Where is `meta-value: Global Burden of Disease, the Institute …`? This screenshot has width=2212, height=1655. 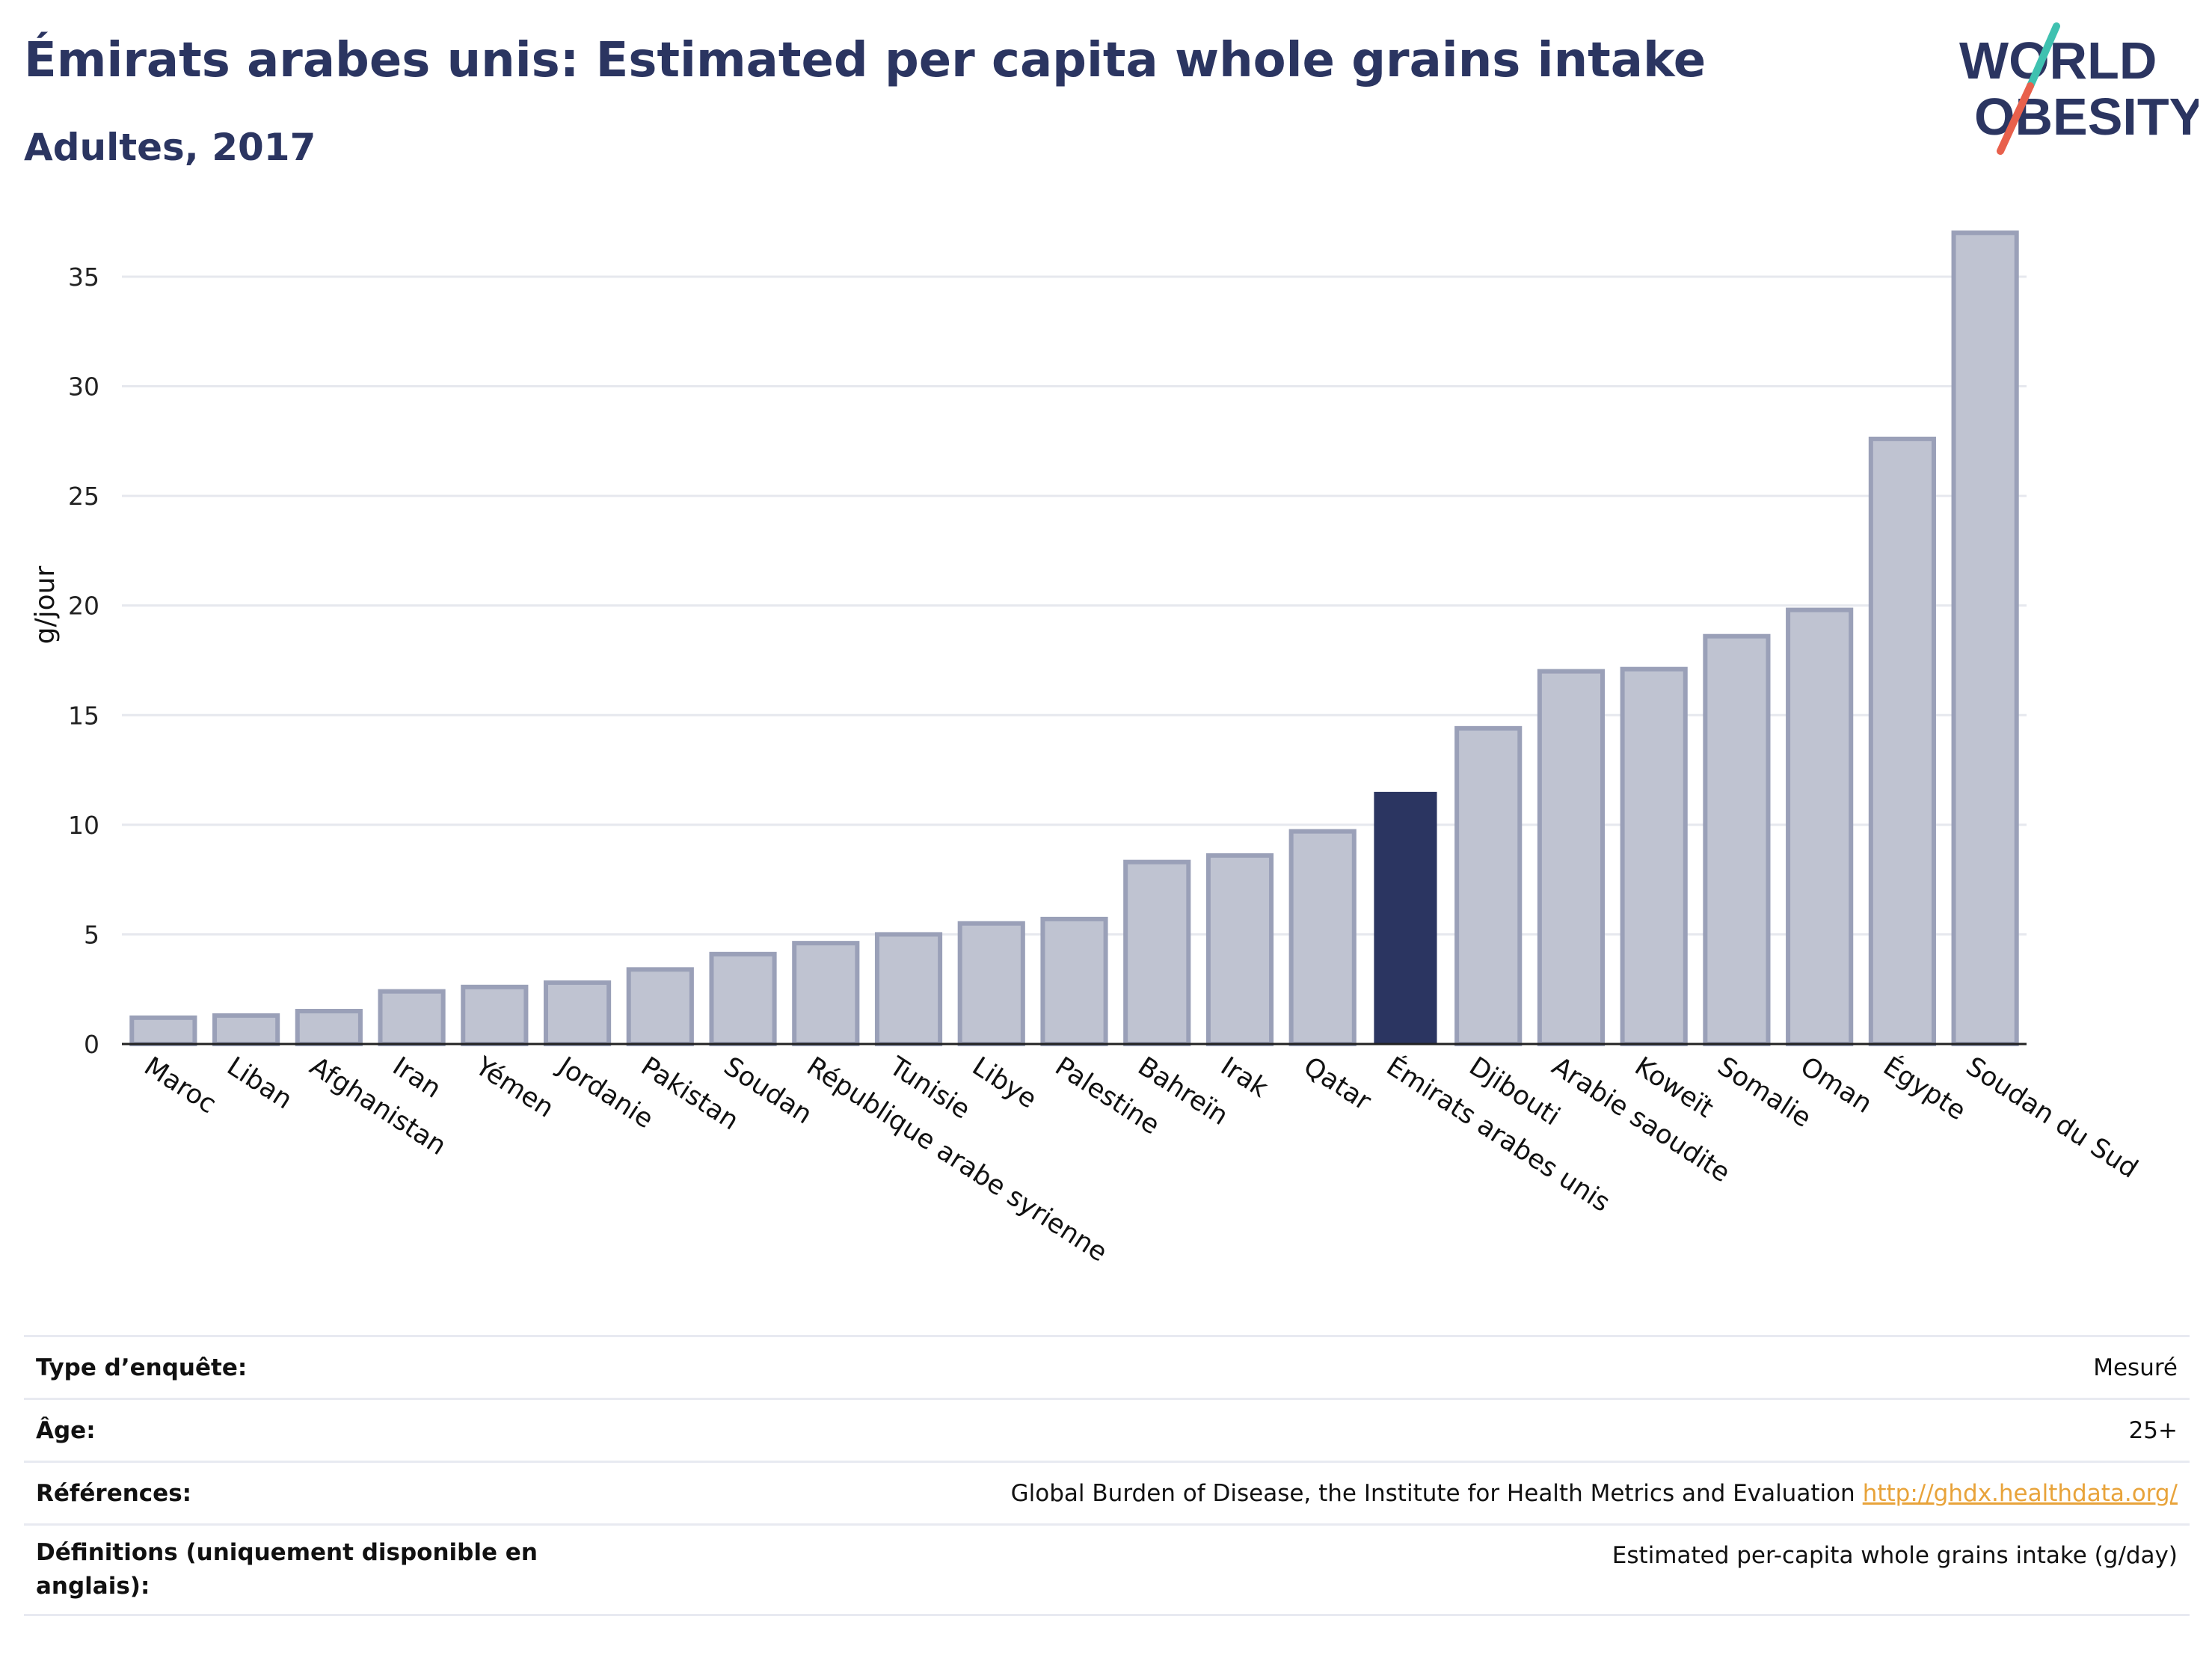 meta-value: Global Burden of Disease, the Institute … is located at coordinates (1600, 1493).